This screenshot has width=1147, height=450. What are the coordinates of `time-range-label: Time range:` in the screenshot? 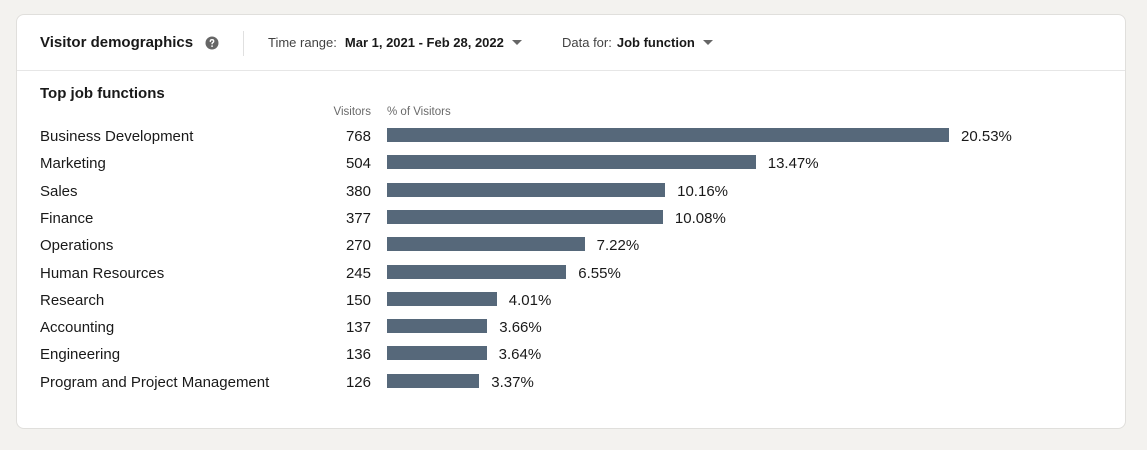 It's located at (302, 42).